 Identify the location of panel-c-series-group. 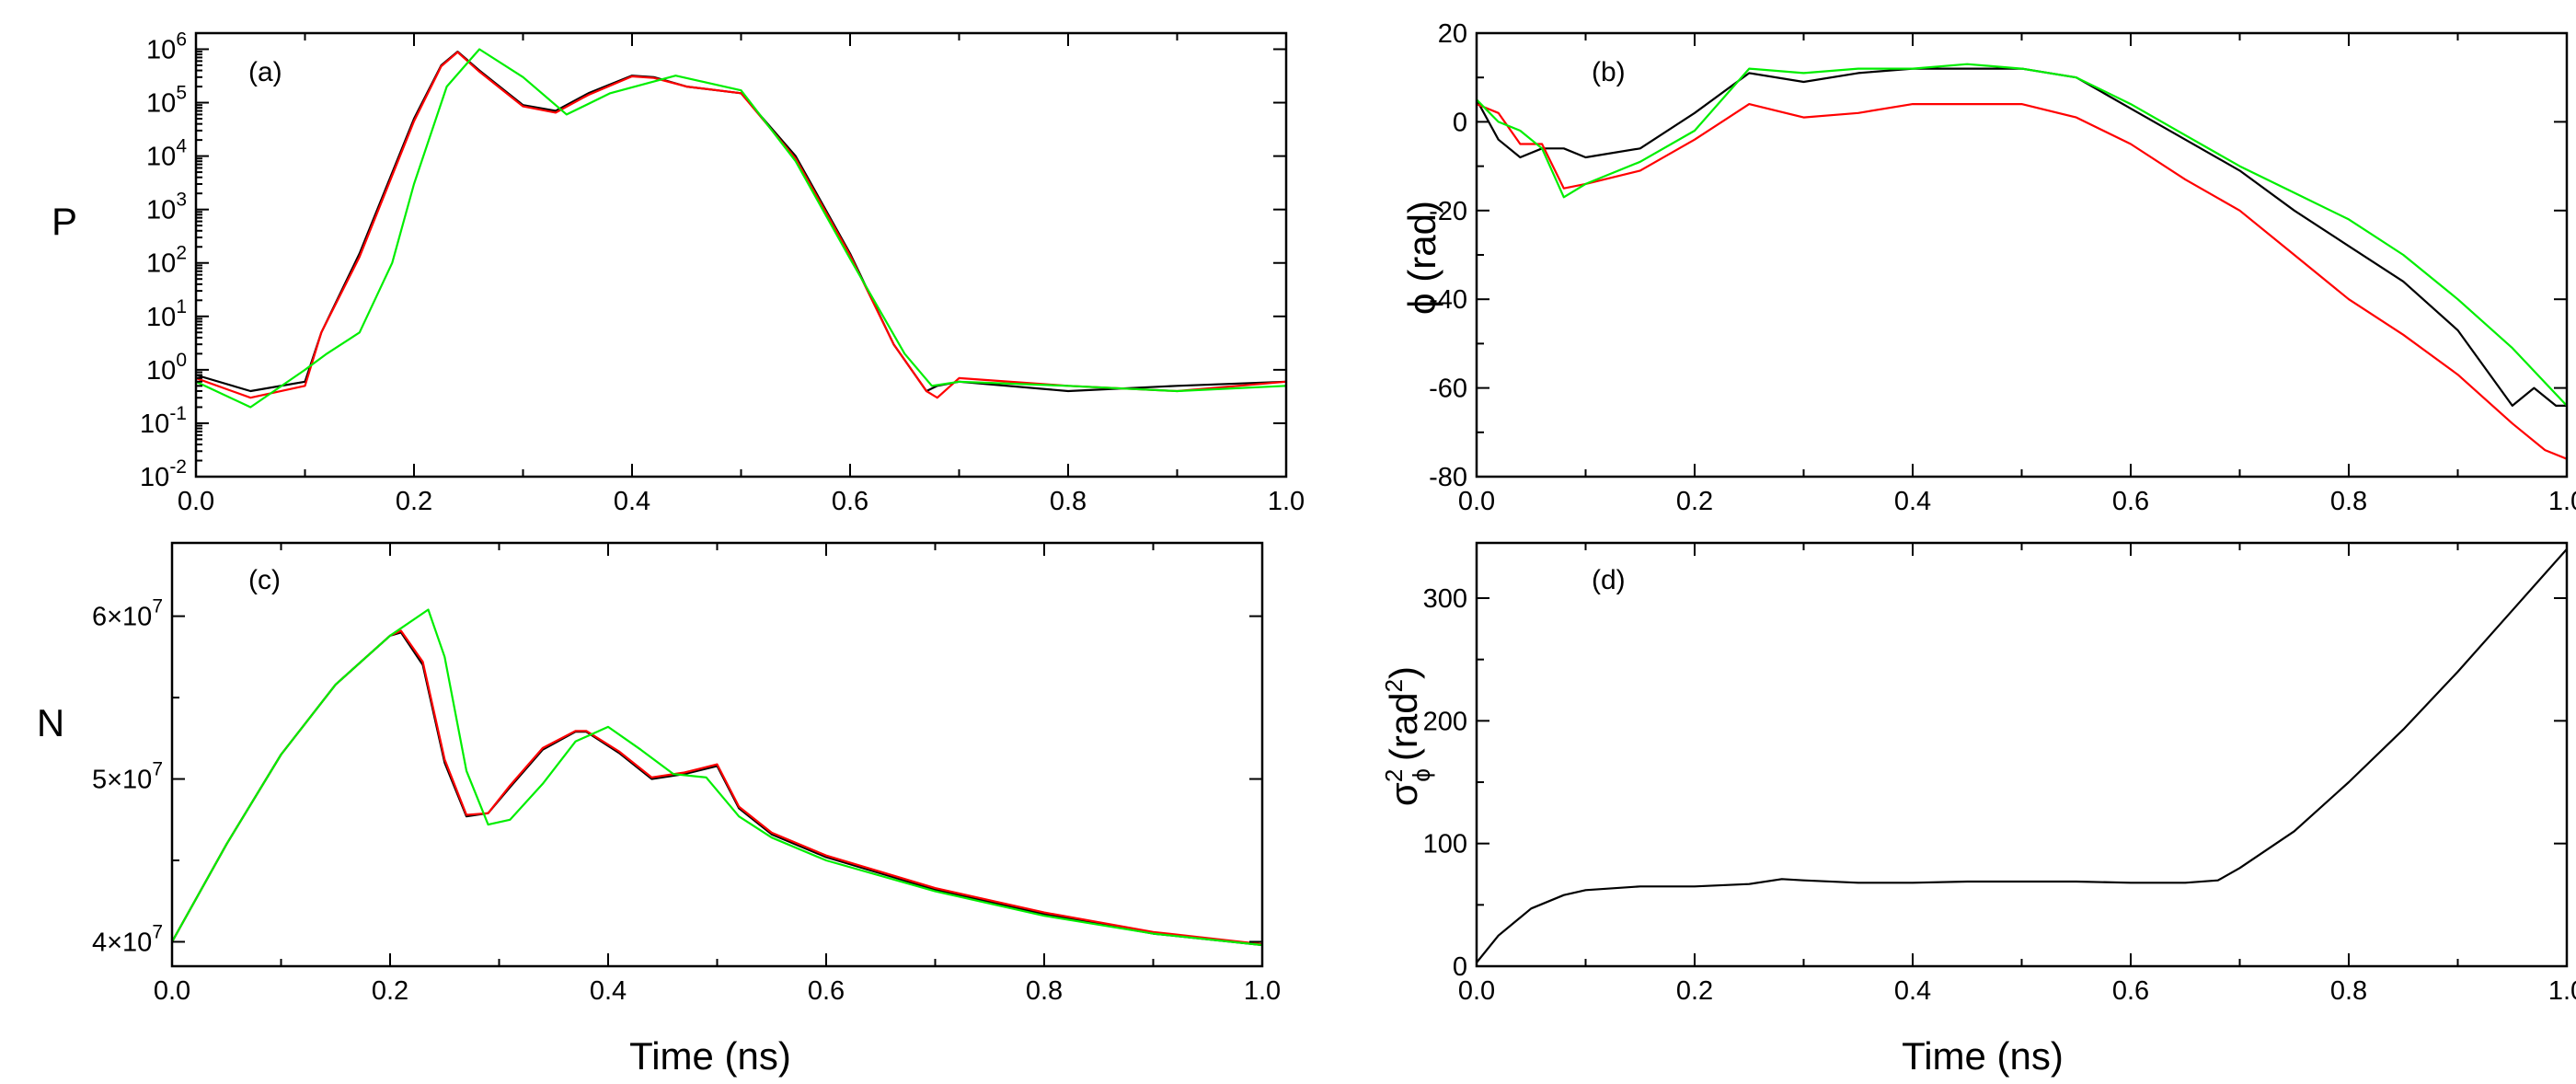
(717, 777).